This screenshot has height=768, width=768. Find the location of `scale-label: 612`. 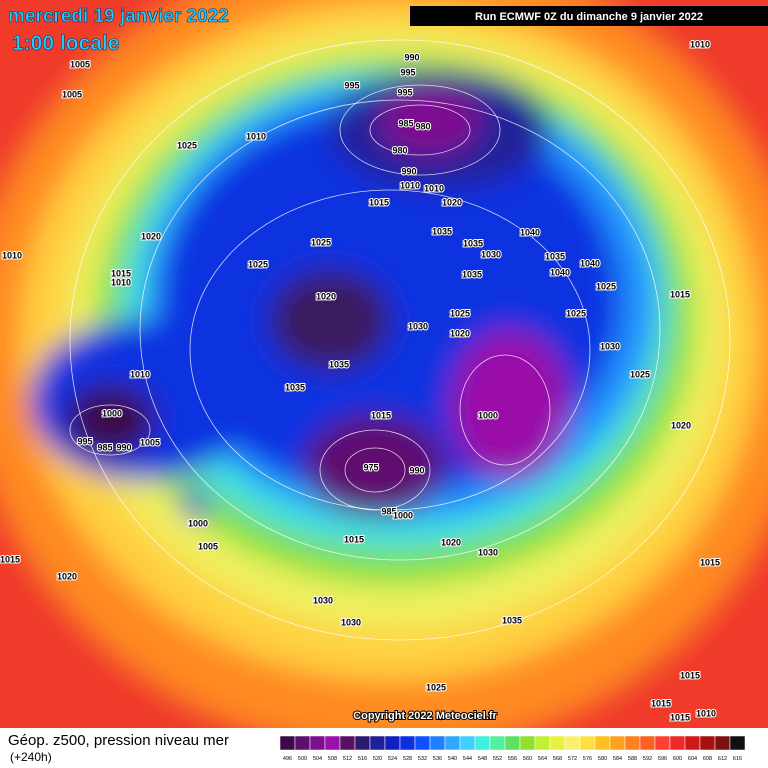

scale-label: 612 is located at coordinates (722, 759).